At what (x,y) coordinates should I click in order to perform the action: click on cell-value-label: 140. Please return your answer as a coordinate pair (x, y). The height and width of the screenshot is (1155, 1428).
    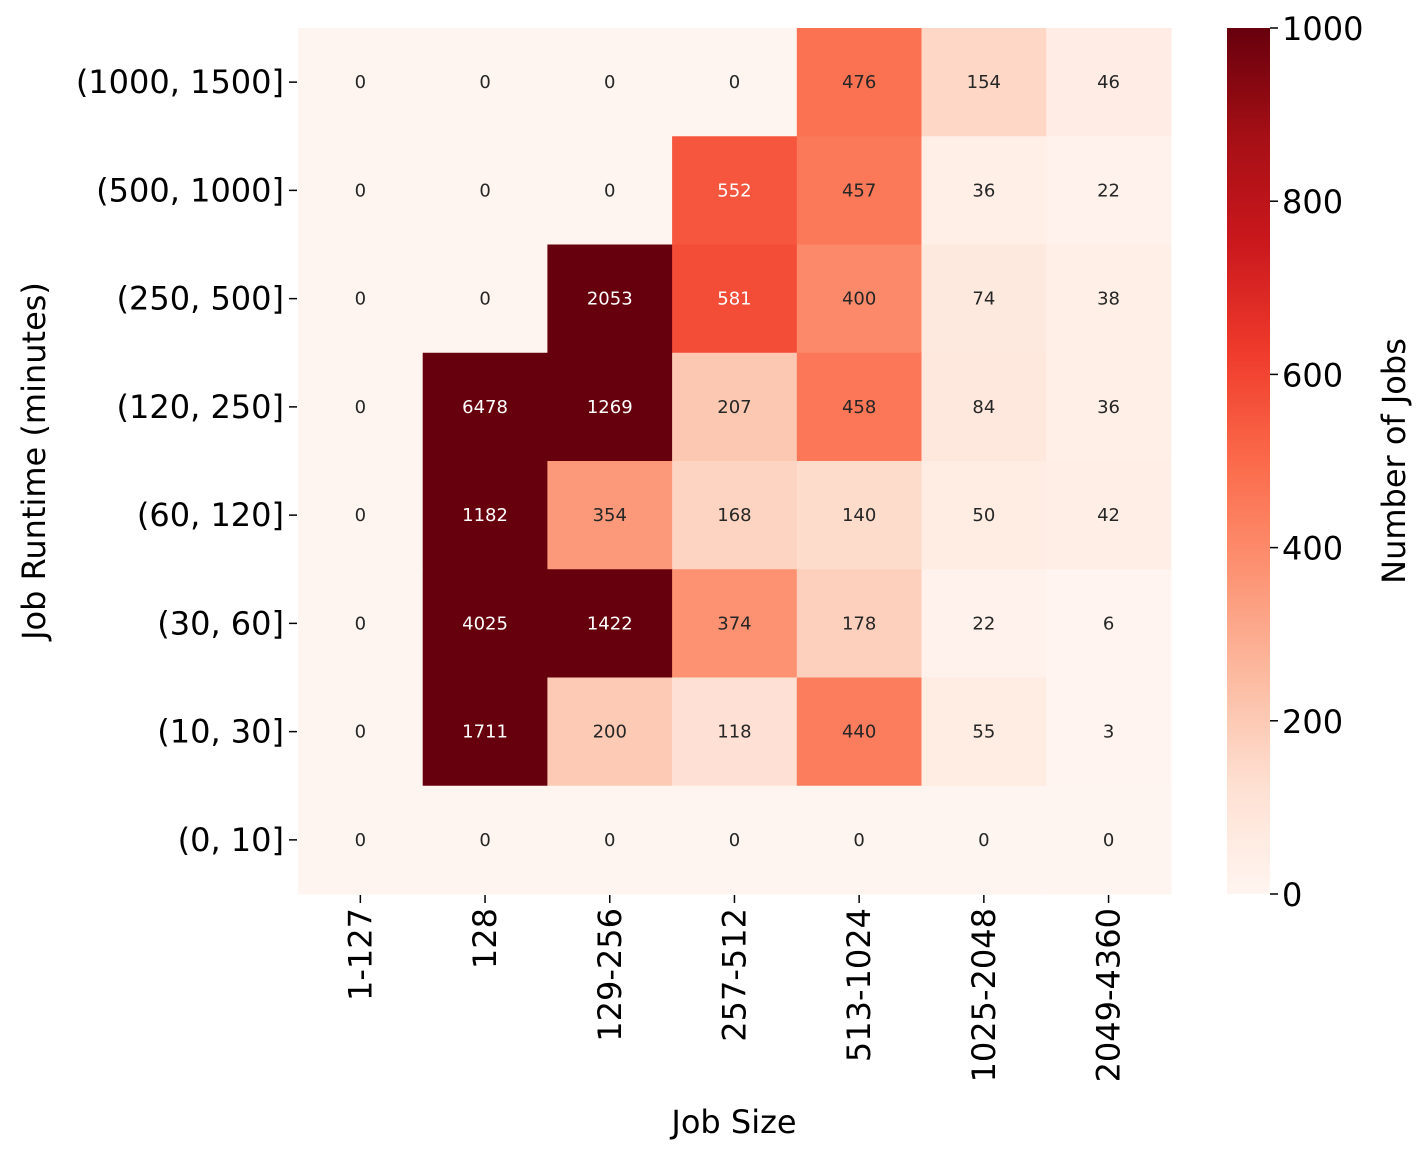
    Looking at the image, I should click on (859, 515).